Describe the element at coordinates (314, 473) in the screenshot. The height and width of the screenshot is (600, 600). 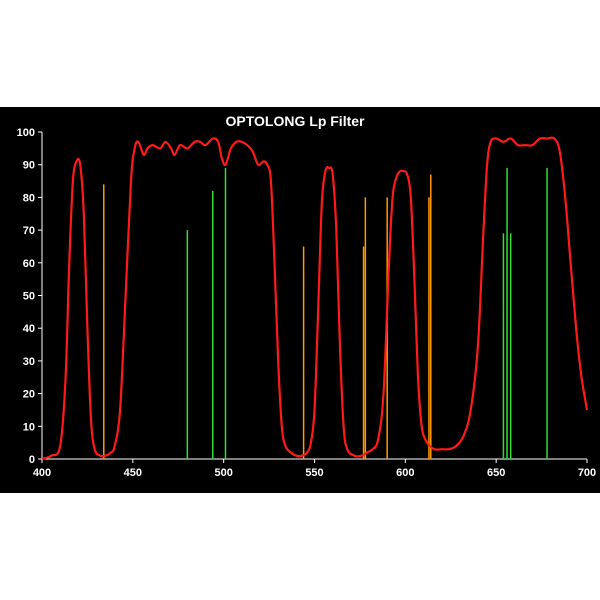
I see `x-tick-label: 550` at that location.